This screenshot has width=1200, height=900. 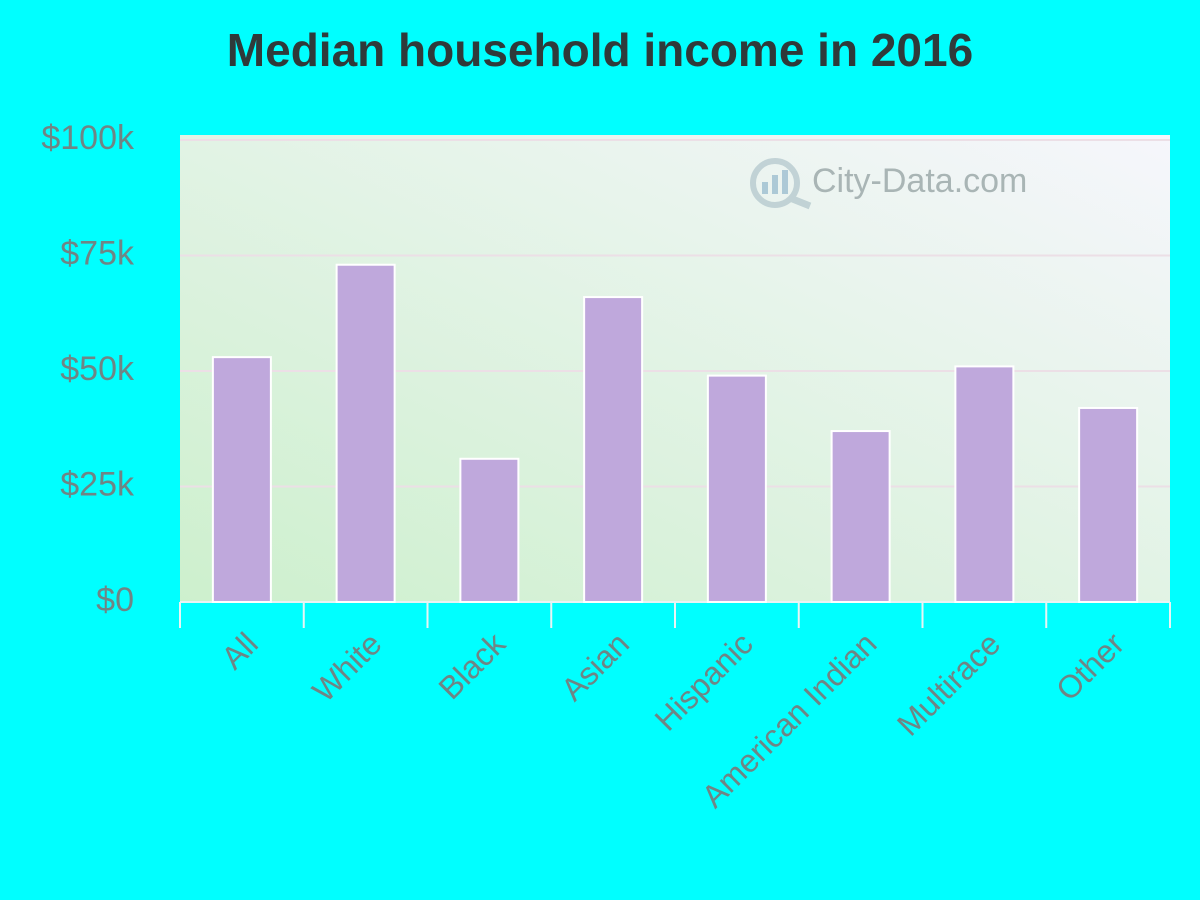 What do you see at coordinates (239, 650) in the screenshot?
I see `x-tick-label: All` at bounding box center [239, 650].